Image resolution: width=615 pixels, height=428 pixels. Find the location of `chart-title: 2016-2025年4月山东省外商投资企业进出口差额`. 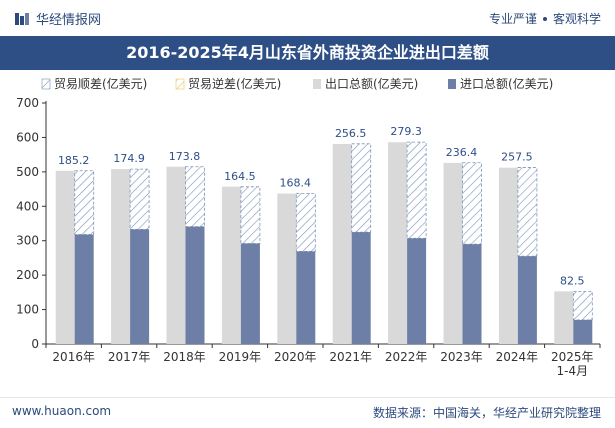

chart-title: 2016-2025年4月山东省外商投资企业进出口差额 is located at coordinates (307, 53).